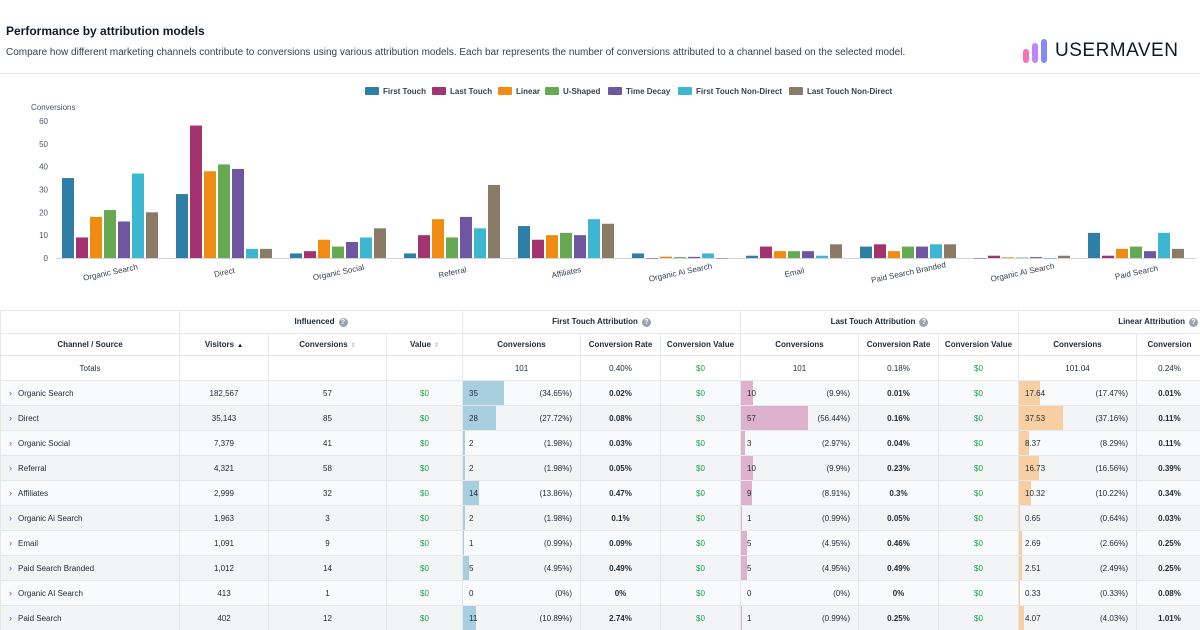 This screenshot has height=630, width=1200. What do you see at coordinates (473, 493) in the screenshot?
I see `ft-conv-value: 14` at bounding box center [473, 493].